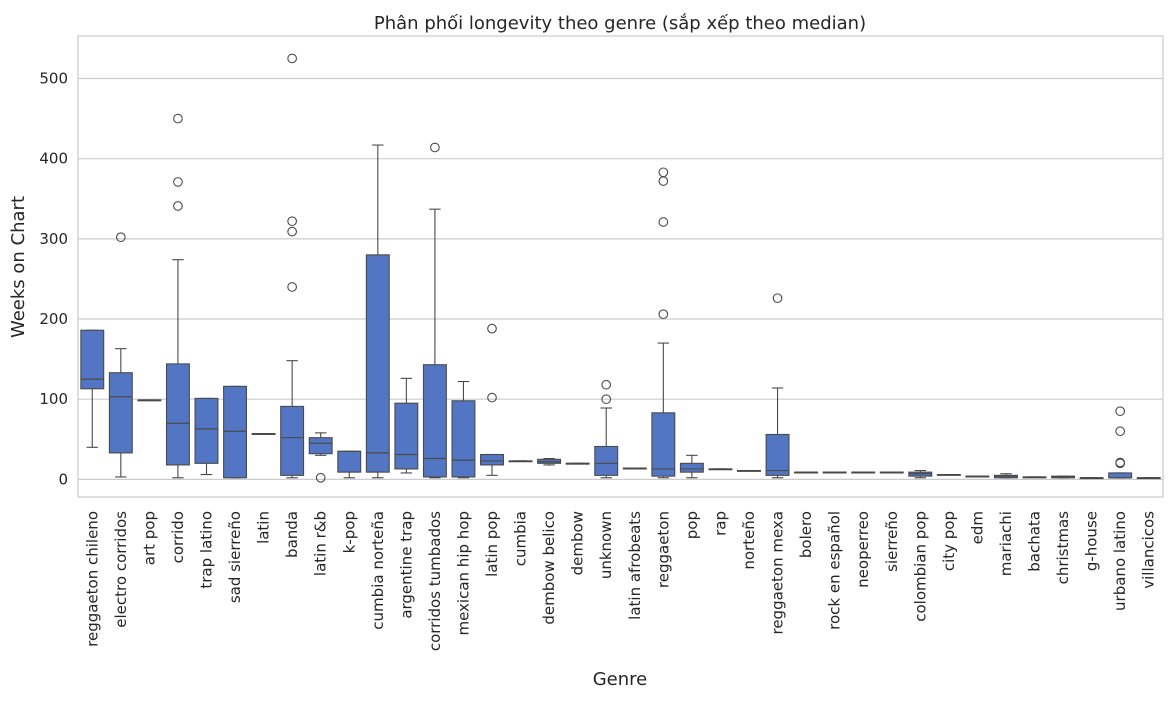  Describe the element at coordinates (620, 679) in the screenshot. I see `x-axis-title: Genre` at that location.